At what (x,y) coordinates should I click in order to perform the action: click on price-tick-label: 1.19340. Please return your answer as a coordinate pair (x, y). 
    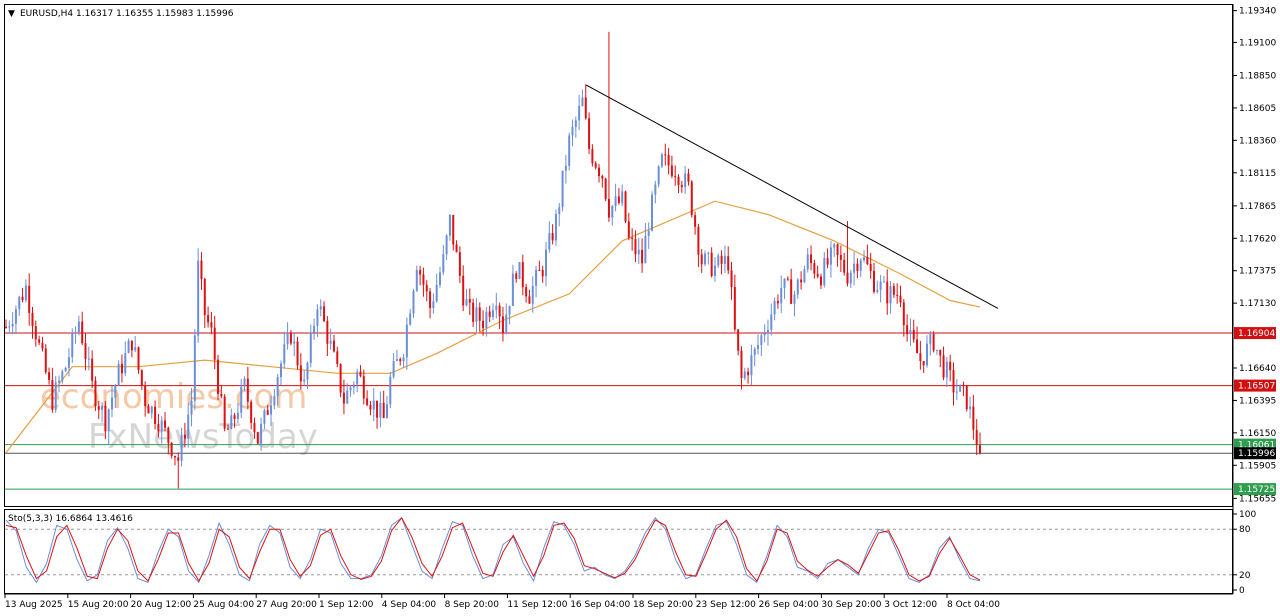
    Looking at the image, I should click on (1257, 12).